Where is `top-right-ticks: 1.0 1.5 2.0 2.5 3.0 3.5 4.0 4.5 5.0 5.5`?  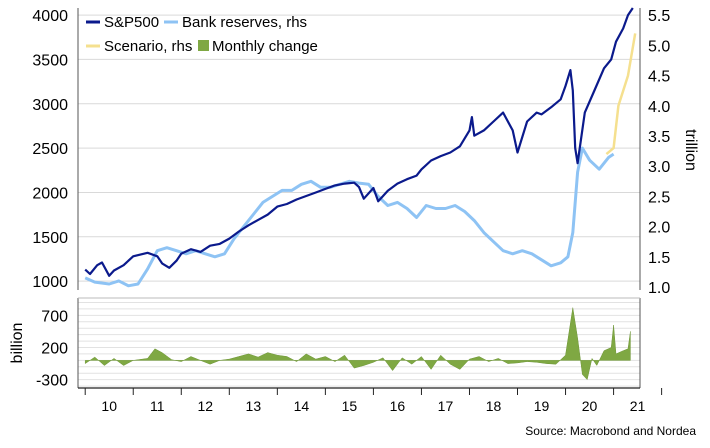
top-right-ticks: 1.0 1.5 2.0 2.5 3.0 3.5 4.0 4.5 5.0 5.5 is located at coordinates (659, 152).